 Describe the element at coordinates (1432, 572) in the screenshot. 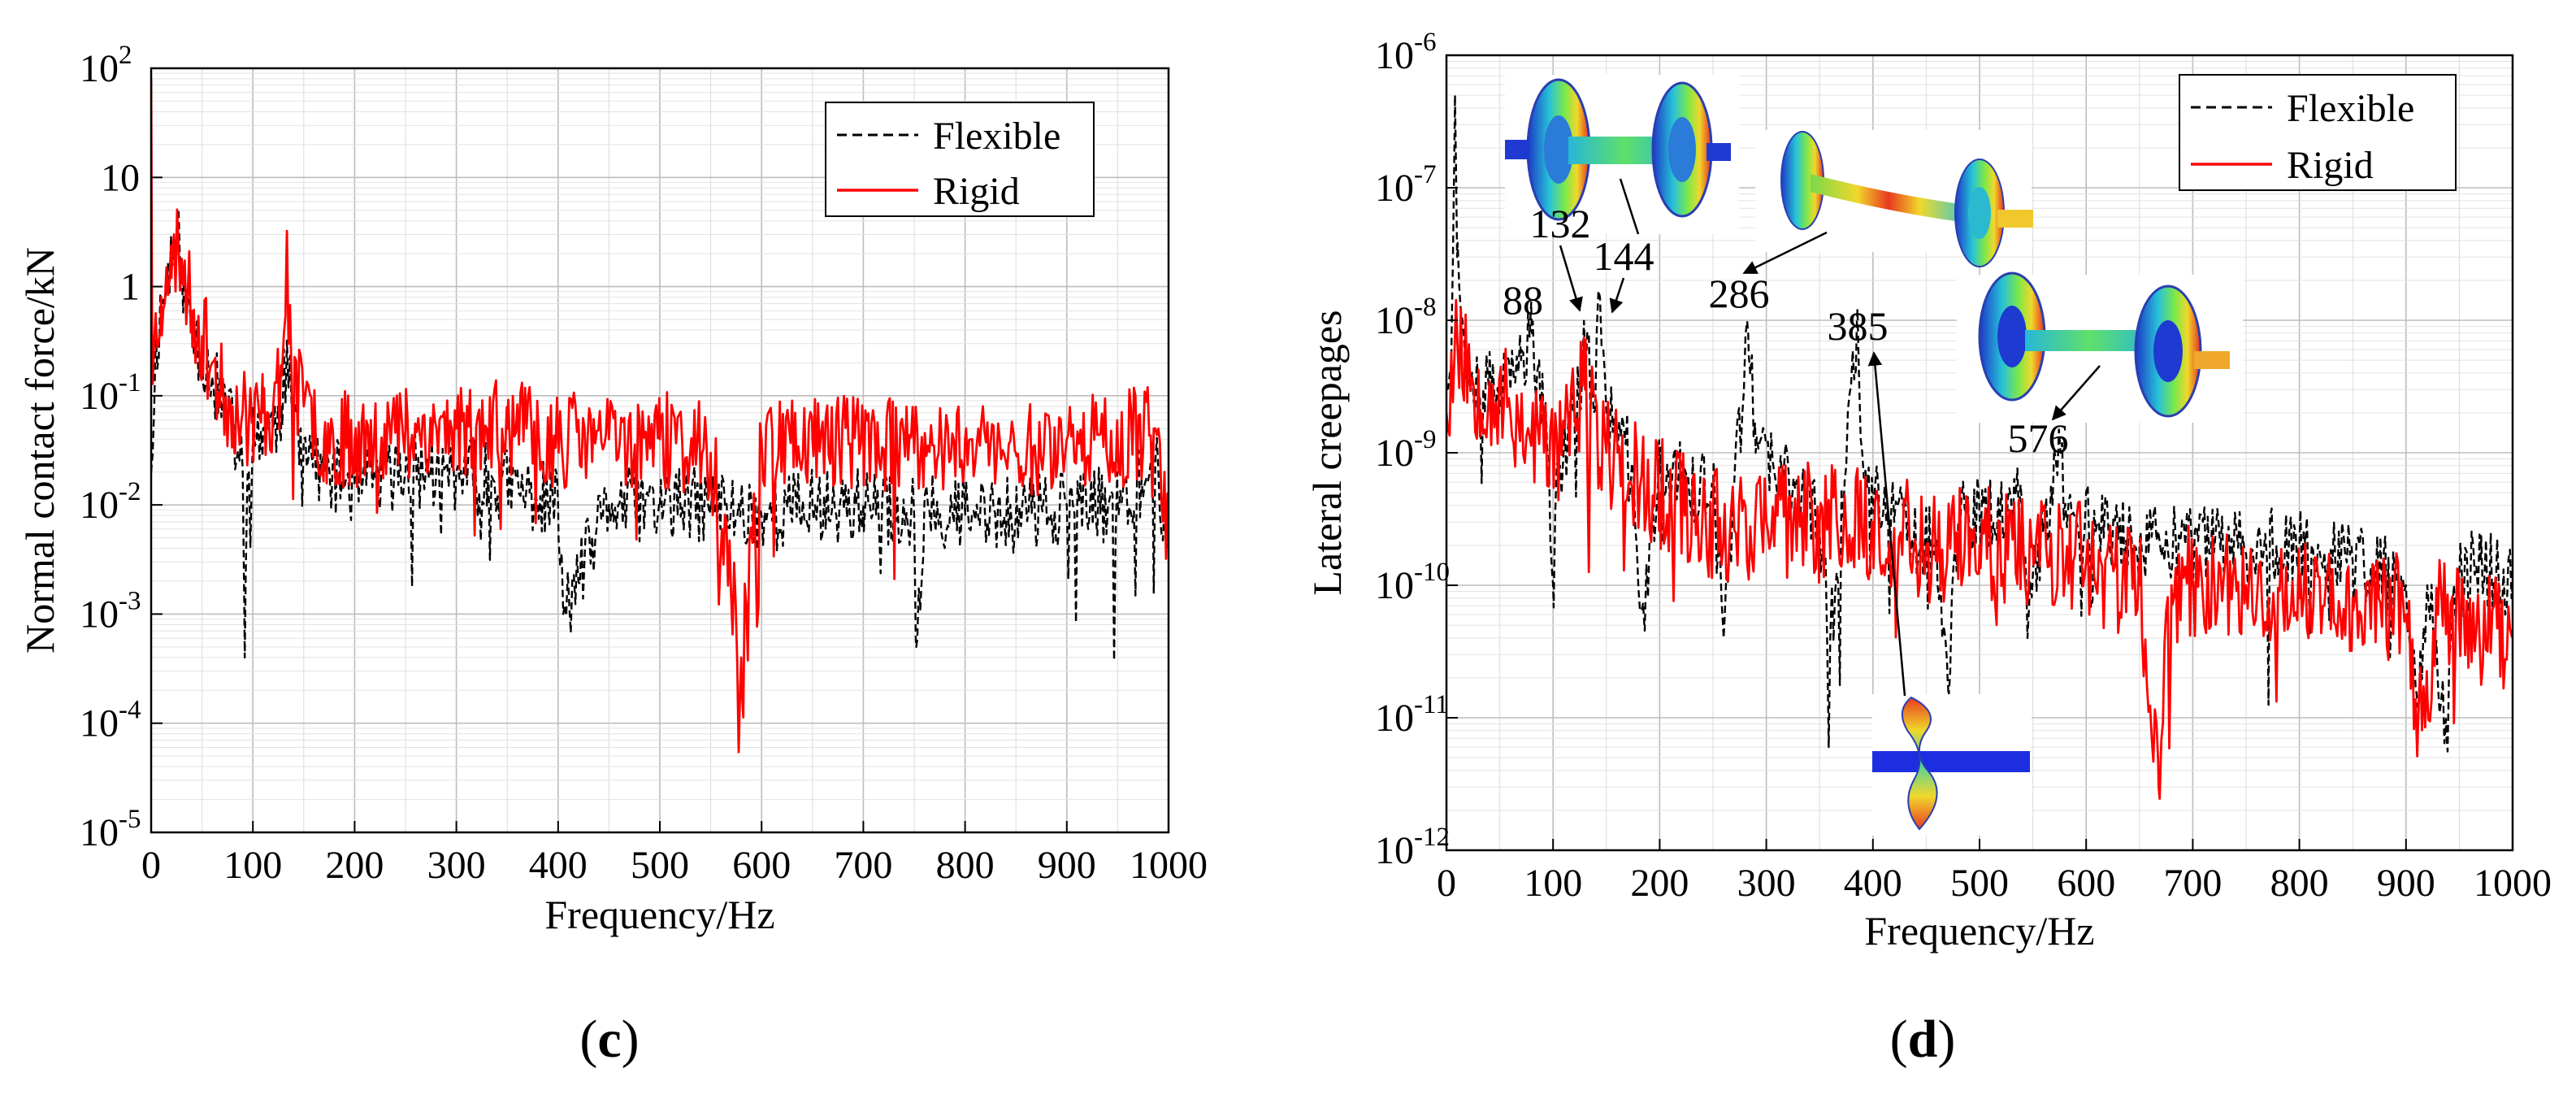

I see `y-tick-exponent: -10` at that location.